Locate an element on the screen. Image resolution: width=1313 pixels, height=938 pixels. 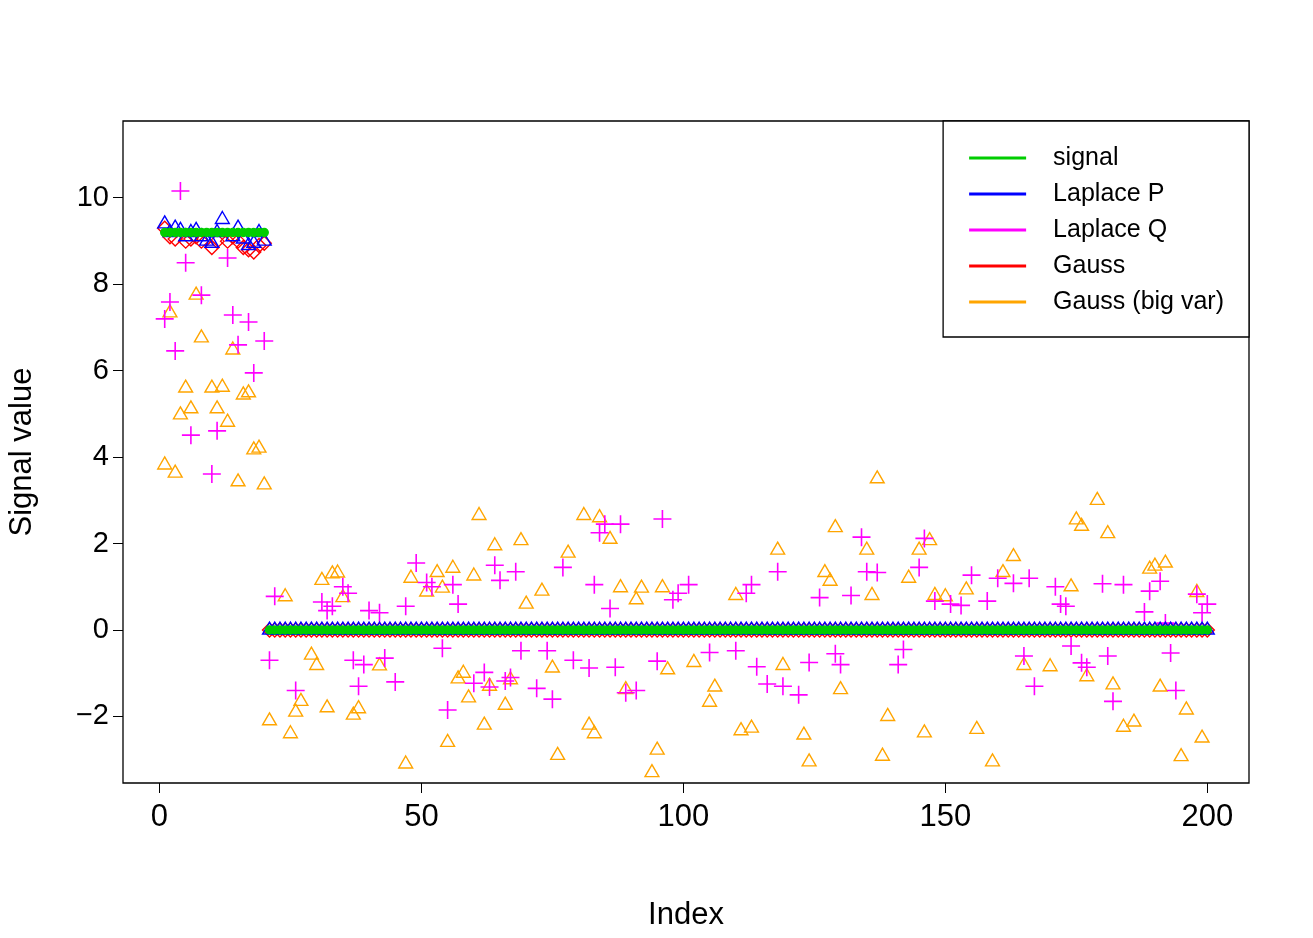
y-tick-label: −2 is located at coordinates (92, 714).